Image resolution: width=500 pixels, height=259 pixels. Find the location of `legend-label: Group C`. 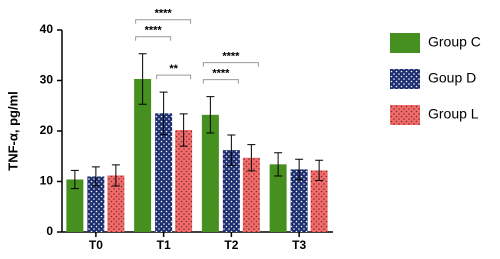

legend-label: Group C is located at coordinates (454, 42).